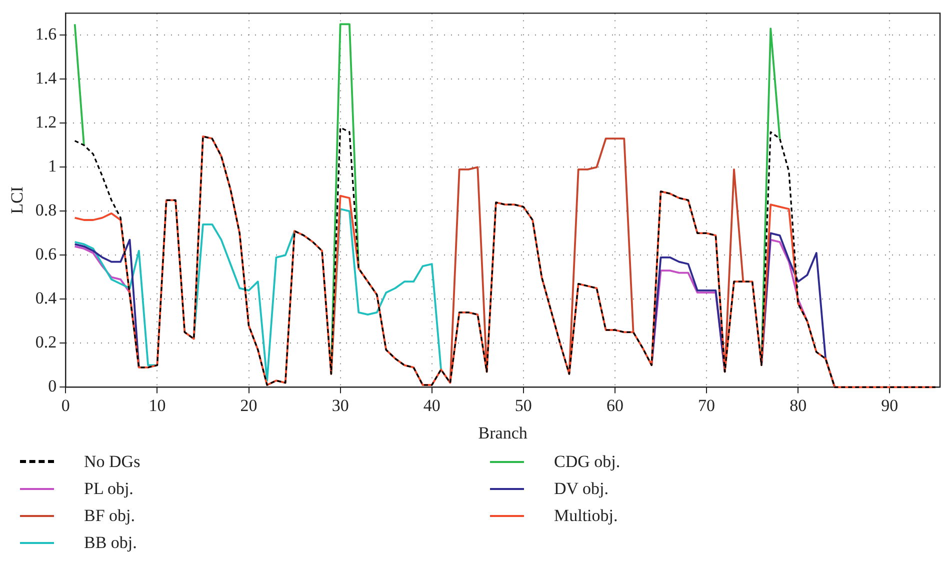 The height and width of the screenshot is (573, 941). Describe the element at coordinates (798, 405) in the screenshot. I see `x-tick-label: 80` at that location.